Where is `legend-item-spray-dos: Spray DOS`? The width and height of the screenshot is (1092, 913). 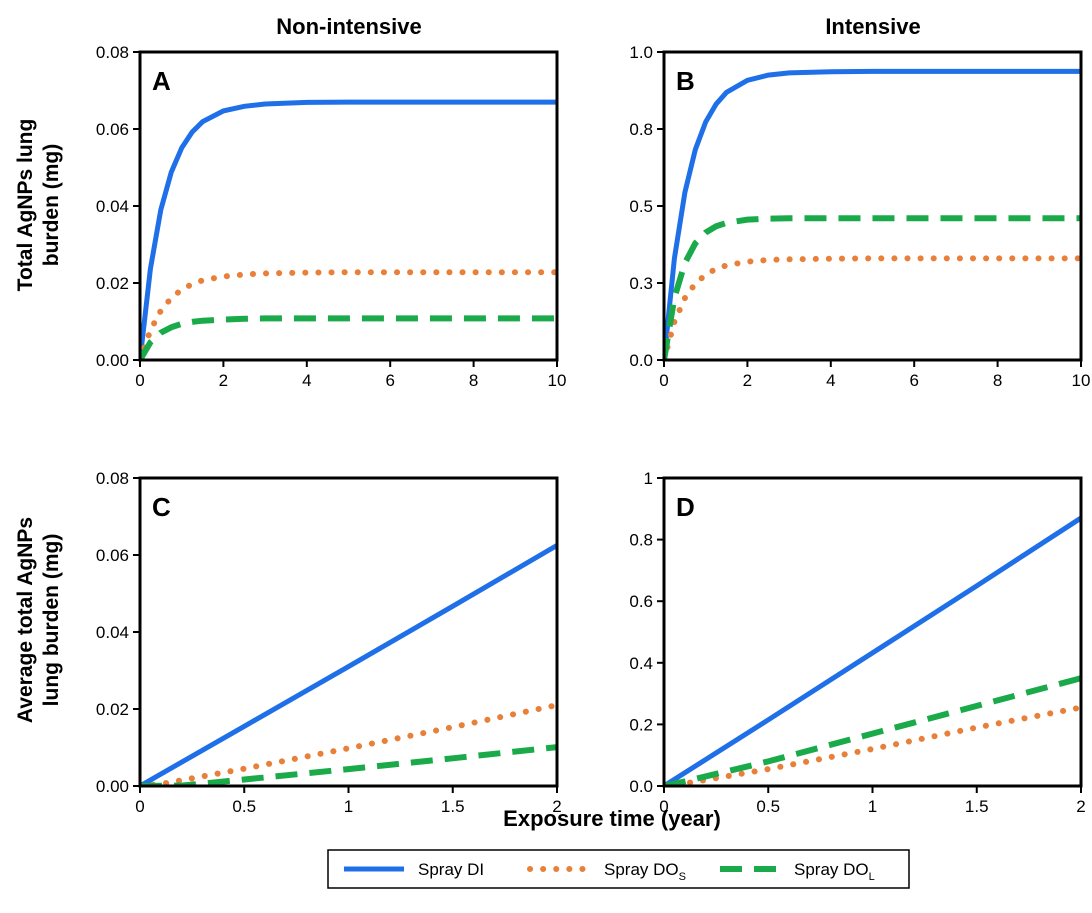 legend-item-spray-dos: Spray DOS is located at coordinates (606, 871).